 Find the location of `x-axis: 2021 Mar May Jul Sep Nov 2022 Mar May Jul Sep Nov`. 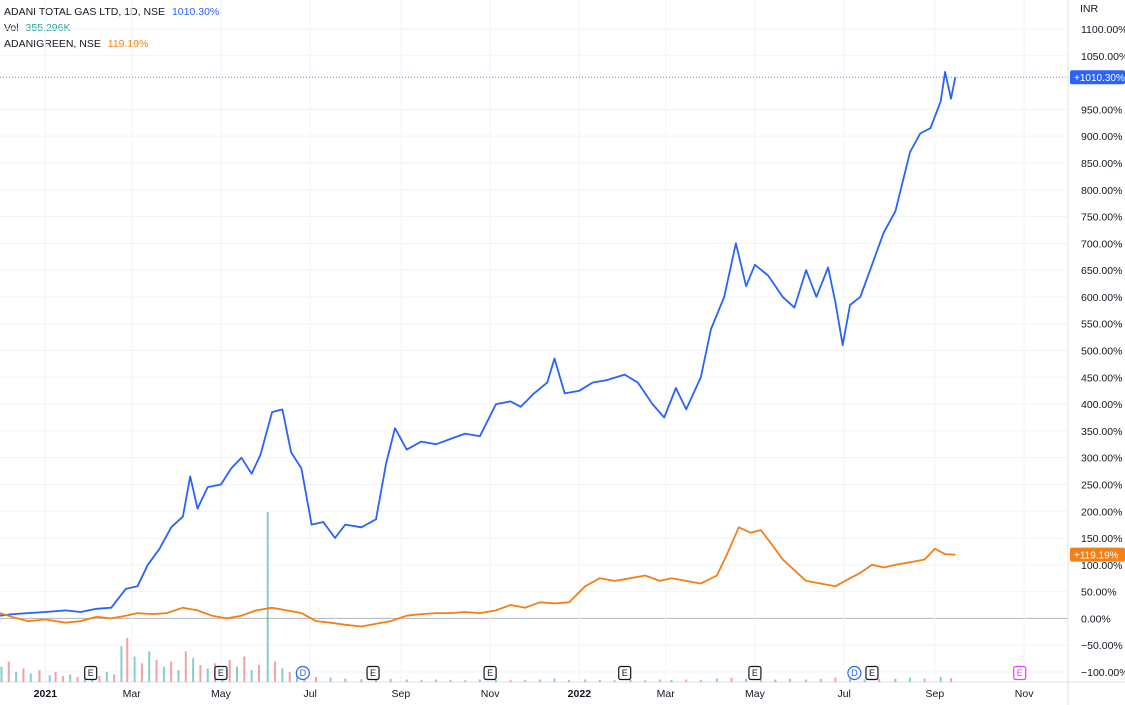

x-axis: 2021 Mar May Jul Sep Nov 2022 Mar May Jul Sep Nov is located at coordinates (534, 694).